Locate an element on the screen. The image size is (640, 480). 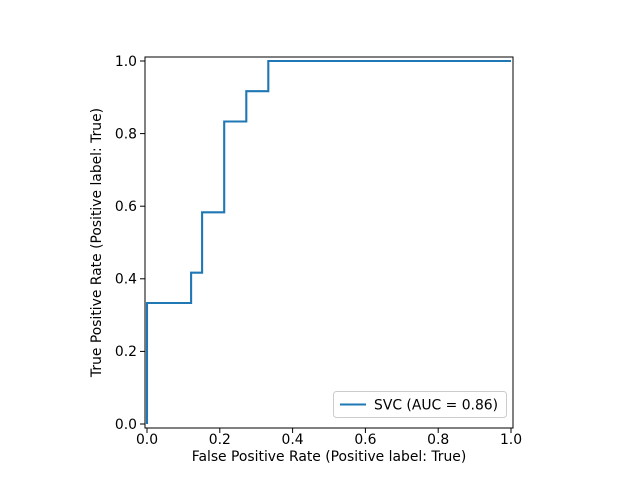
y-tick-label: 0.0 is located at coordinates (126, 425).